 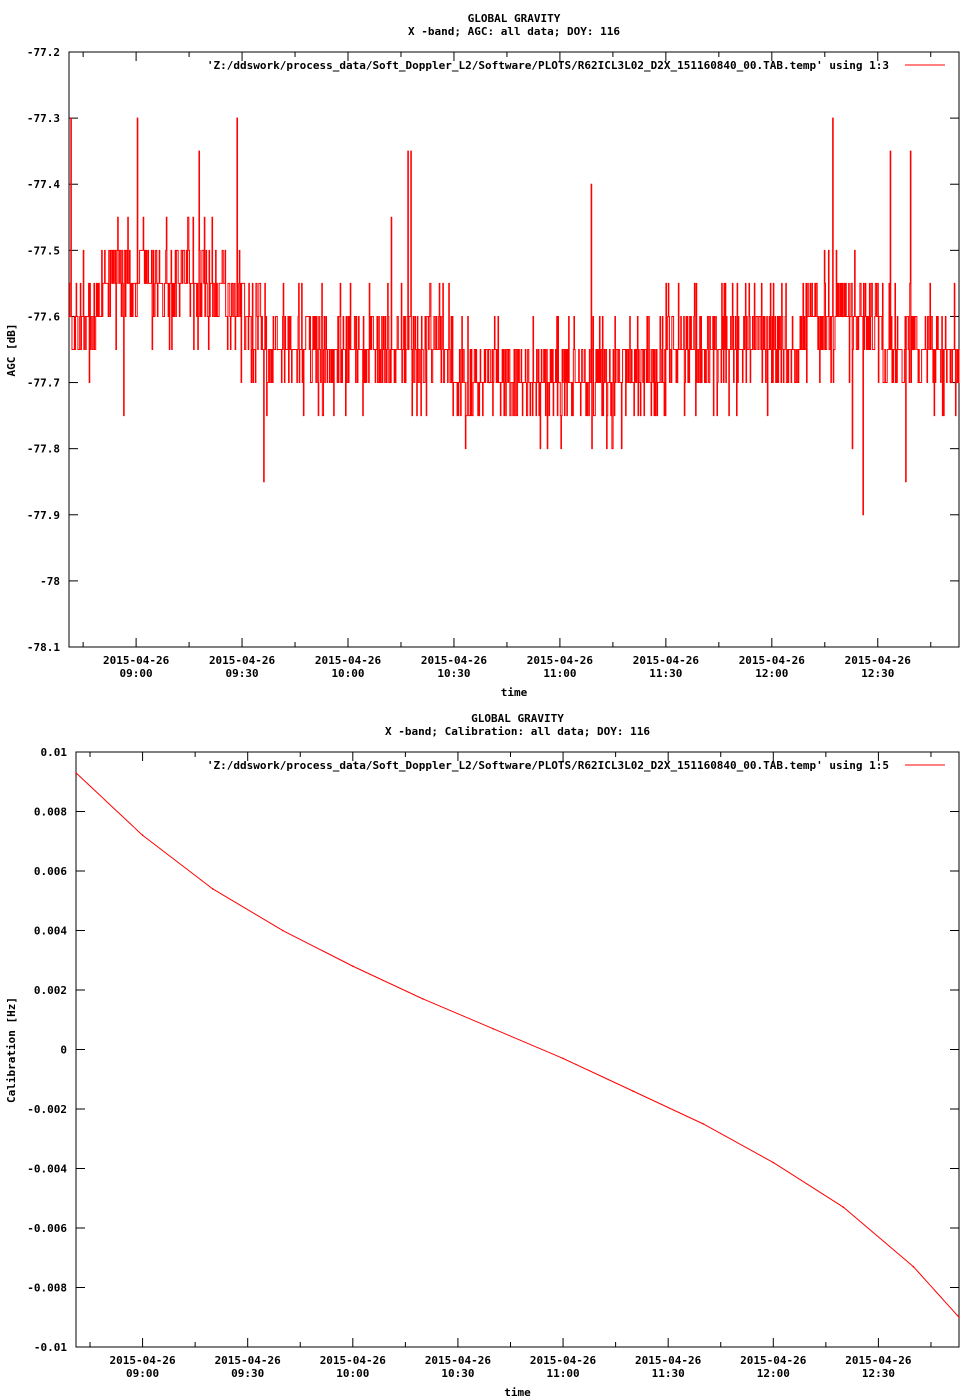 What do you see at coordinates (43, 316) in the screenshot?
I see `y-tick-label: -77.6` at bounding box center [43, 316].